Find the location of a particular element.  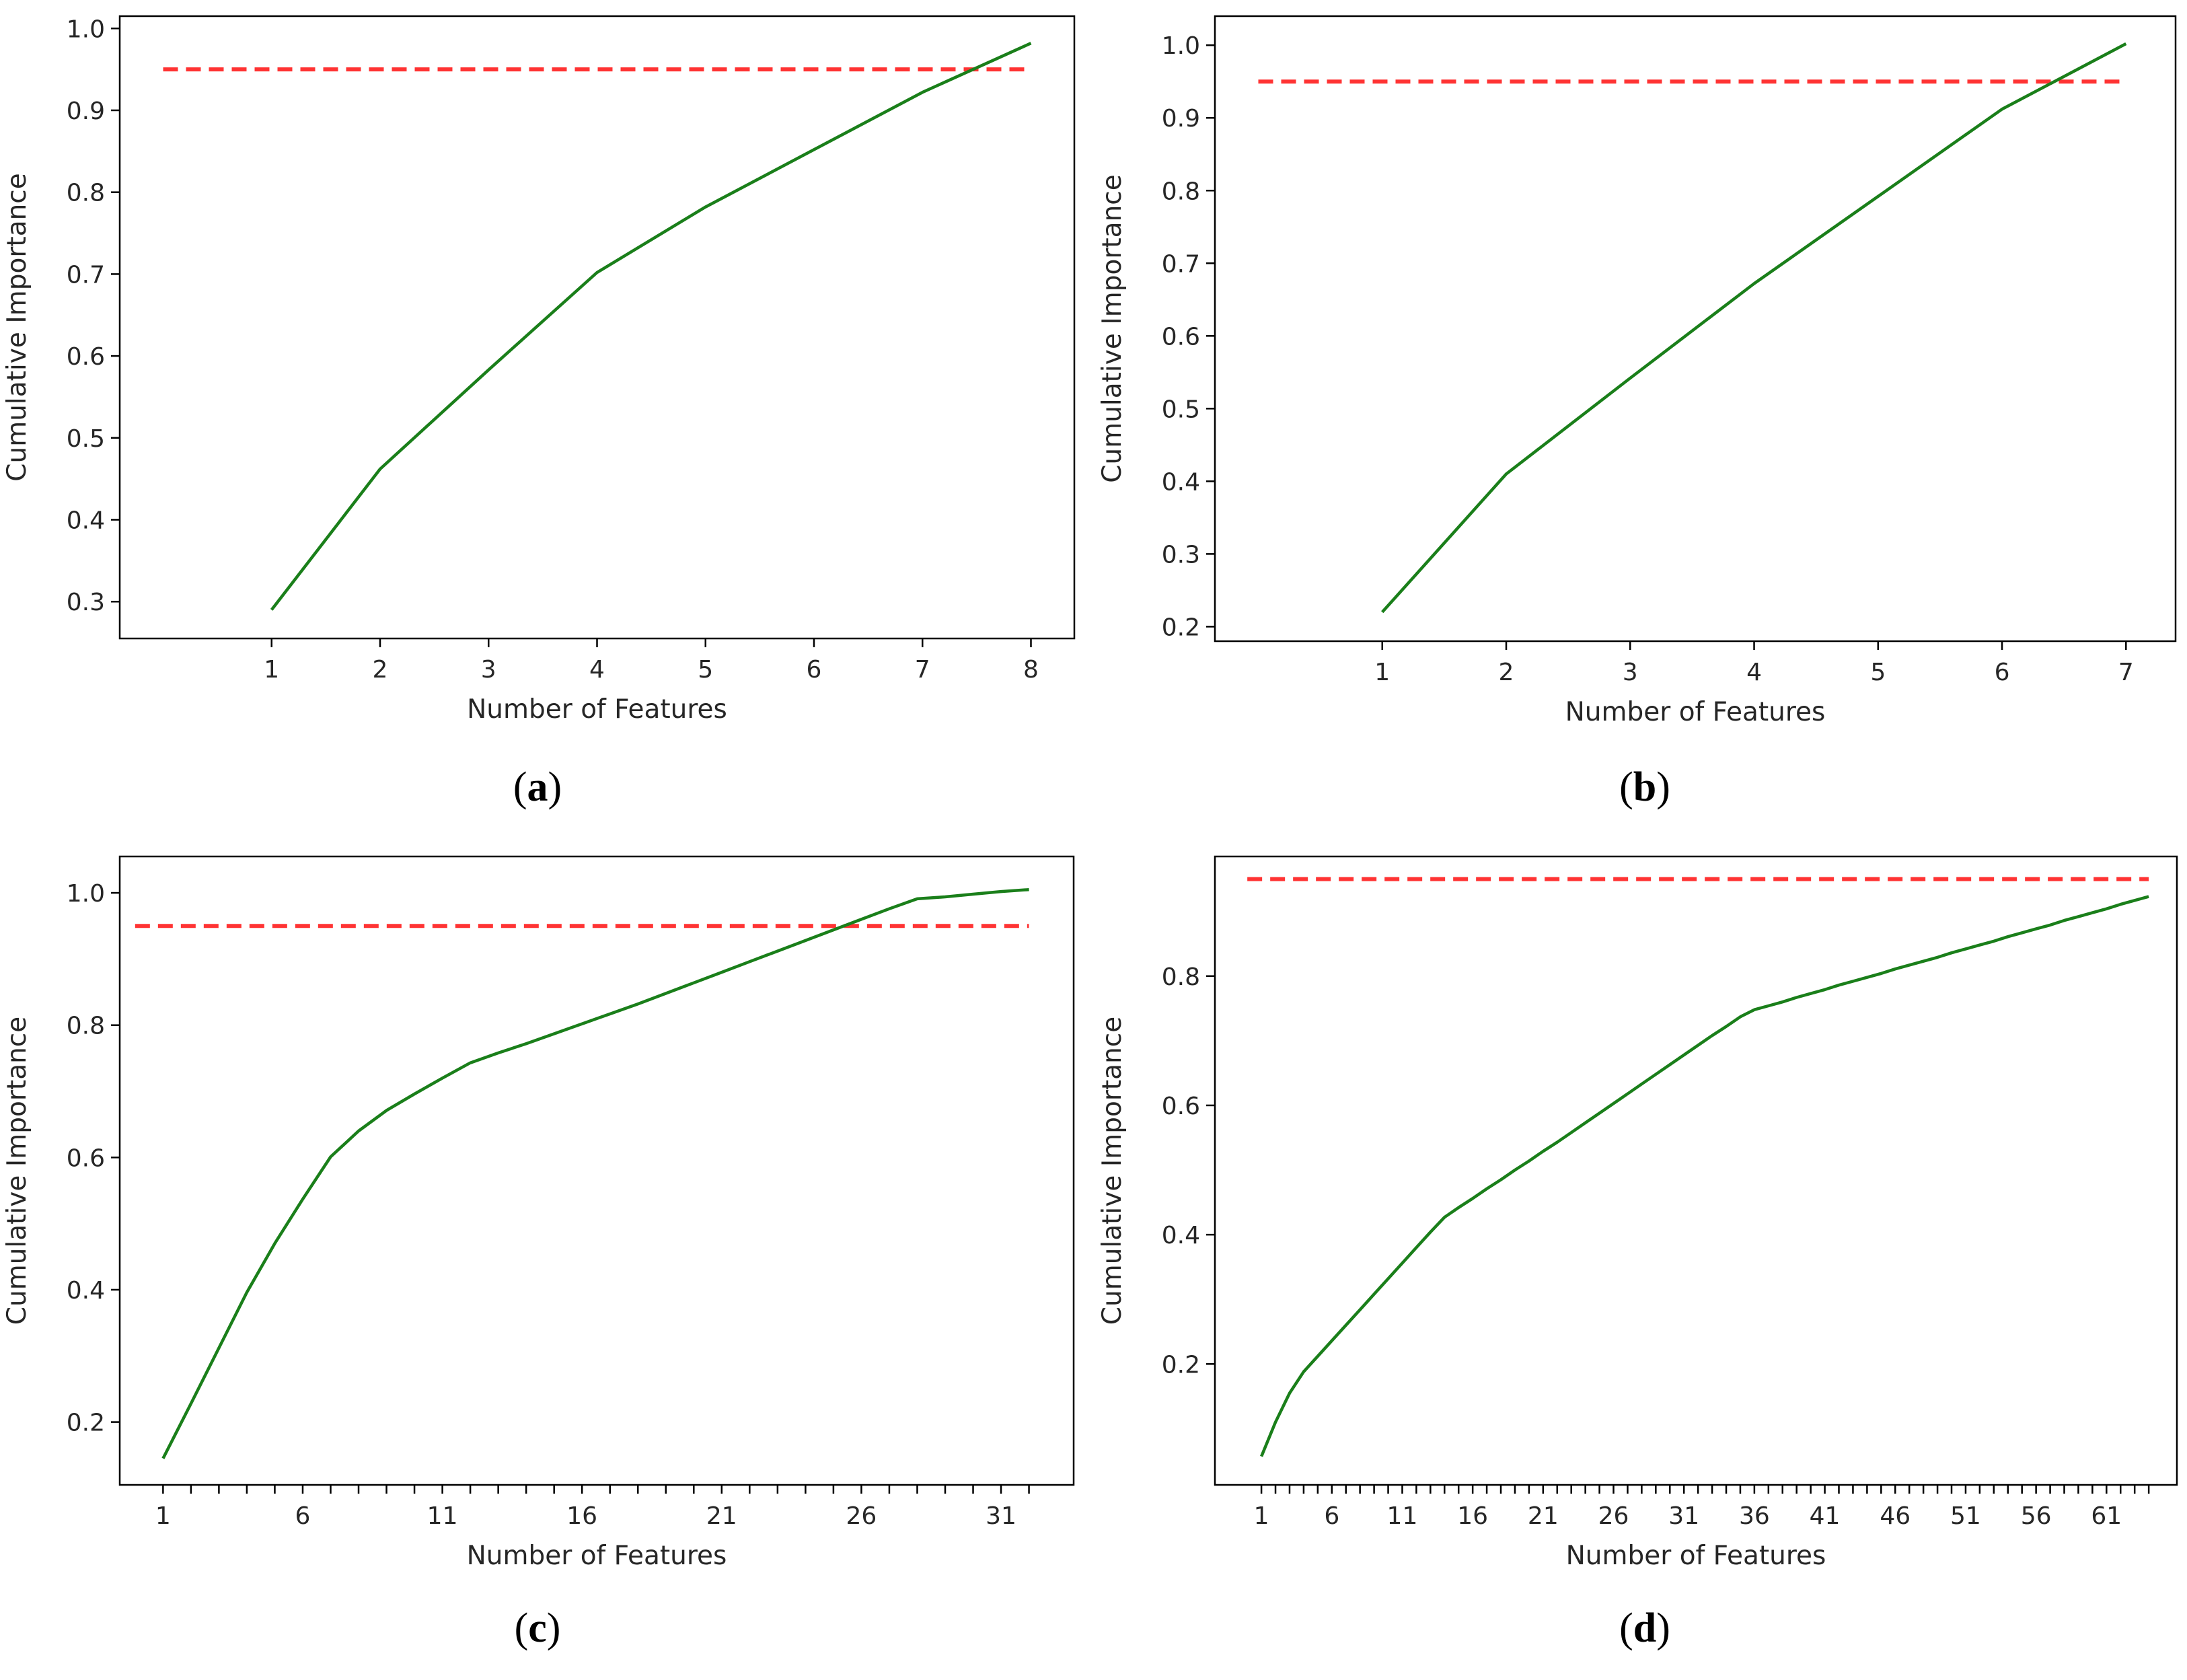

caption-letter: b is located at coordinates (1645, 787).